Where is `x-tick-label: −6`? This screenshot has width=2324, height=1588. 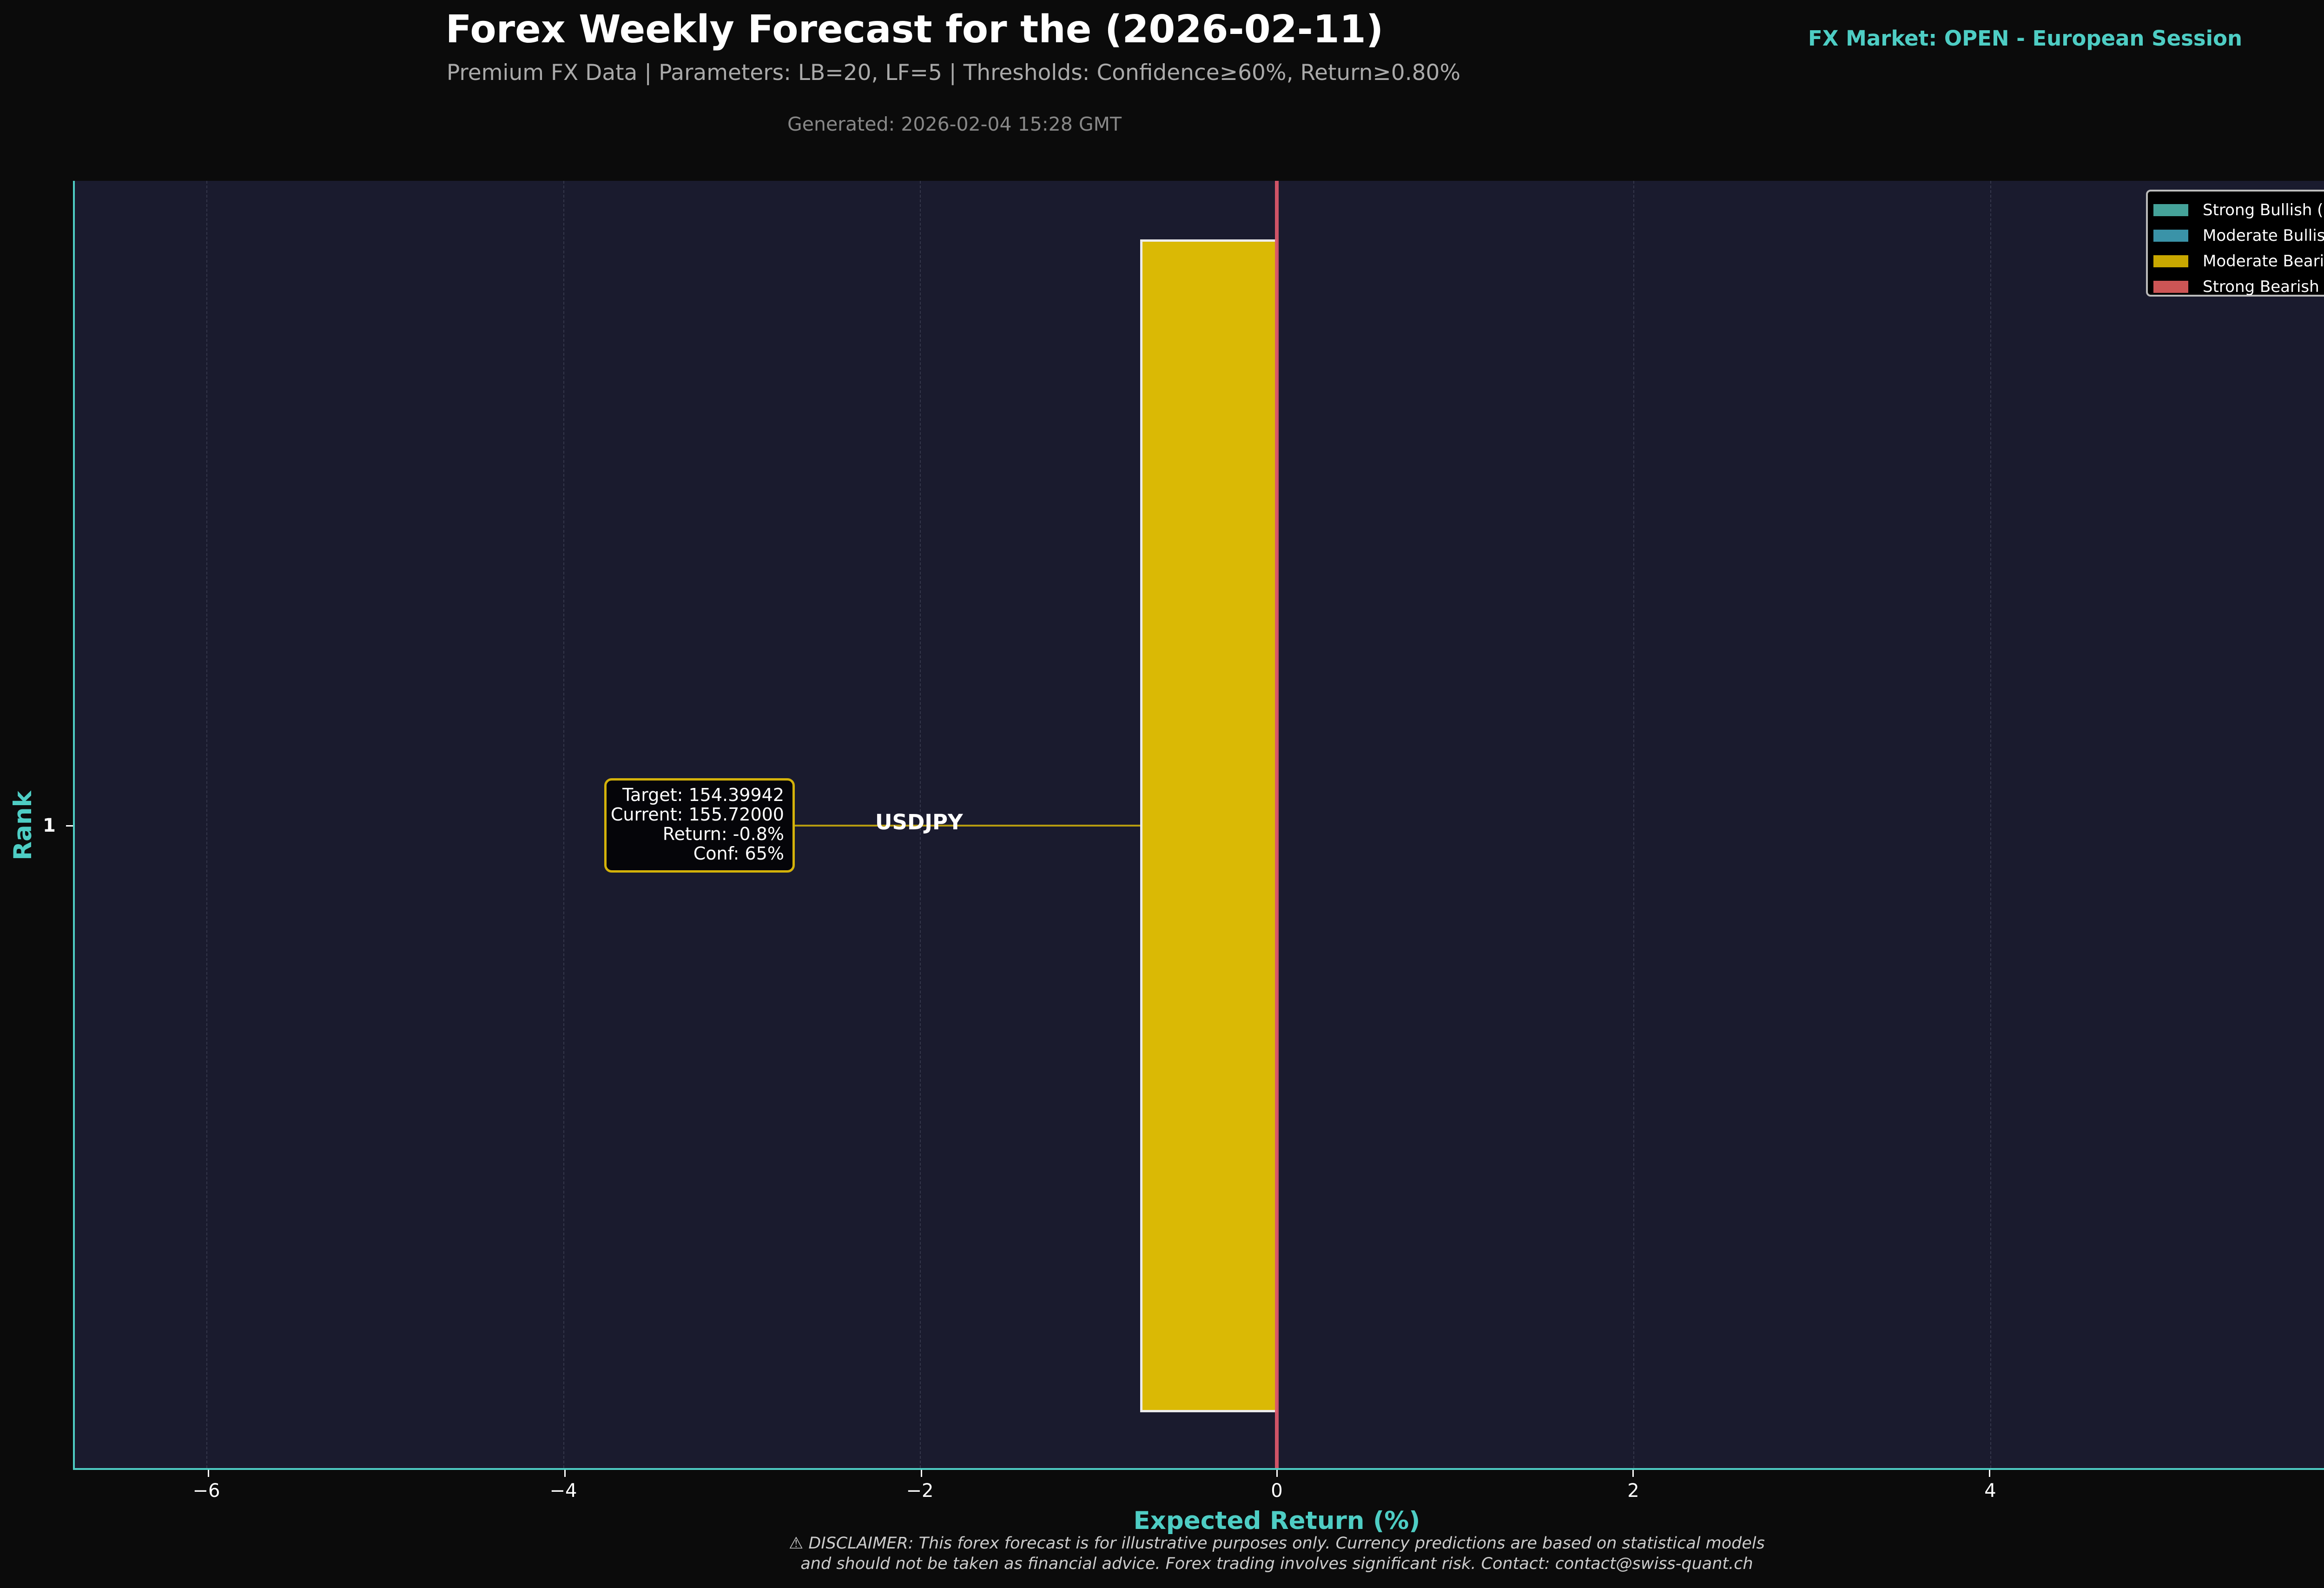 x-tick-label: −6 is located at coordinates (206, 1491).